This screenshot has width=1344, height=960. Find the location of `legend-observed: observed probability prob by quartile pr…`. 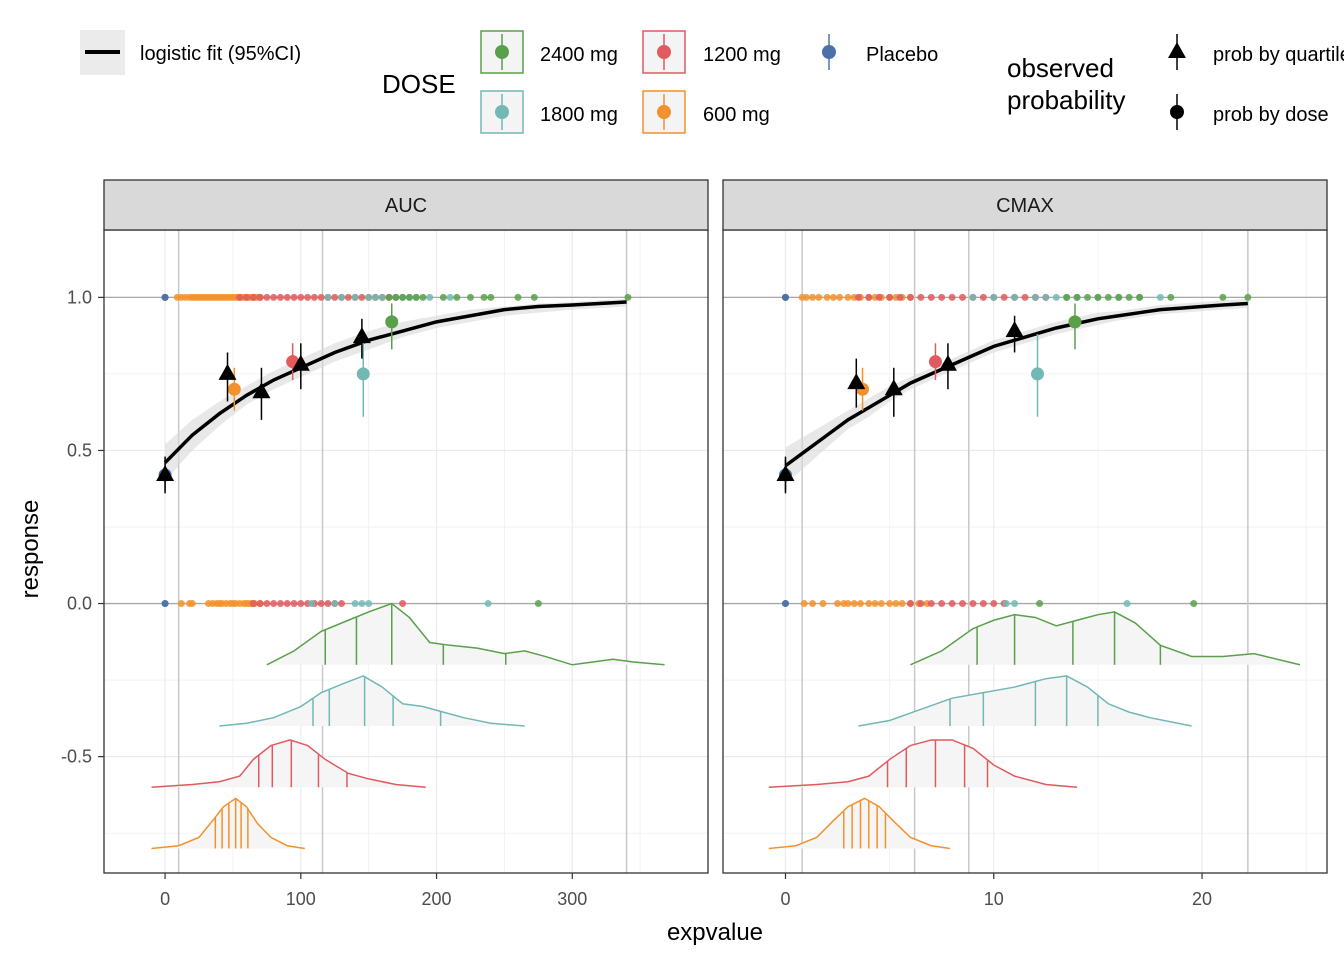

legend-observed: observed probability prob by quartile pr… is located at coordinates (1175, 82).